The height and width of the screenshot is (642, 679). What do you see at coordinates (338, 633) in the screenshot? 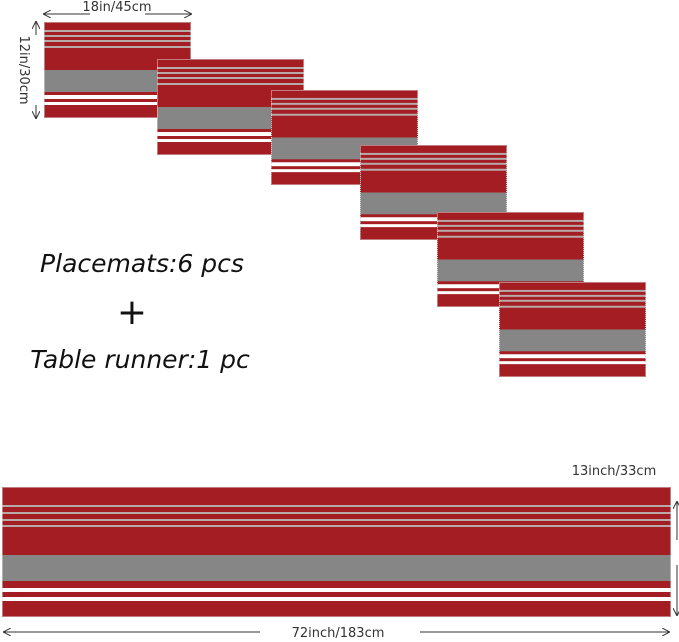
I see `runner-width: 72inch/183cm` at bounding box center [338, 633].